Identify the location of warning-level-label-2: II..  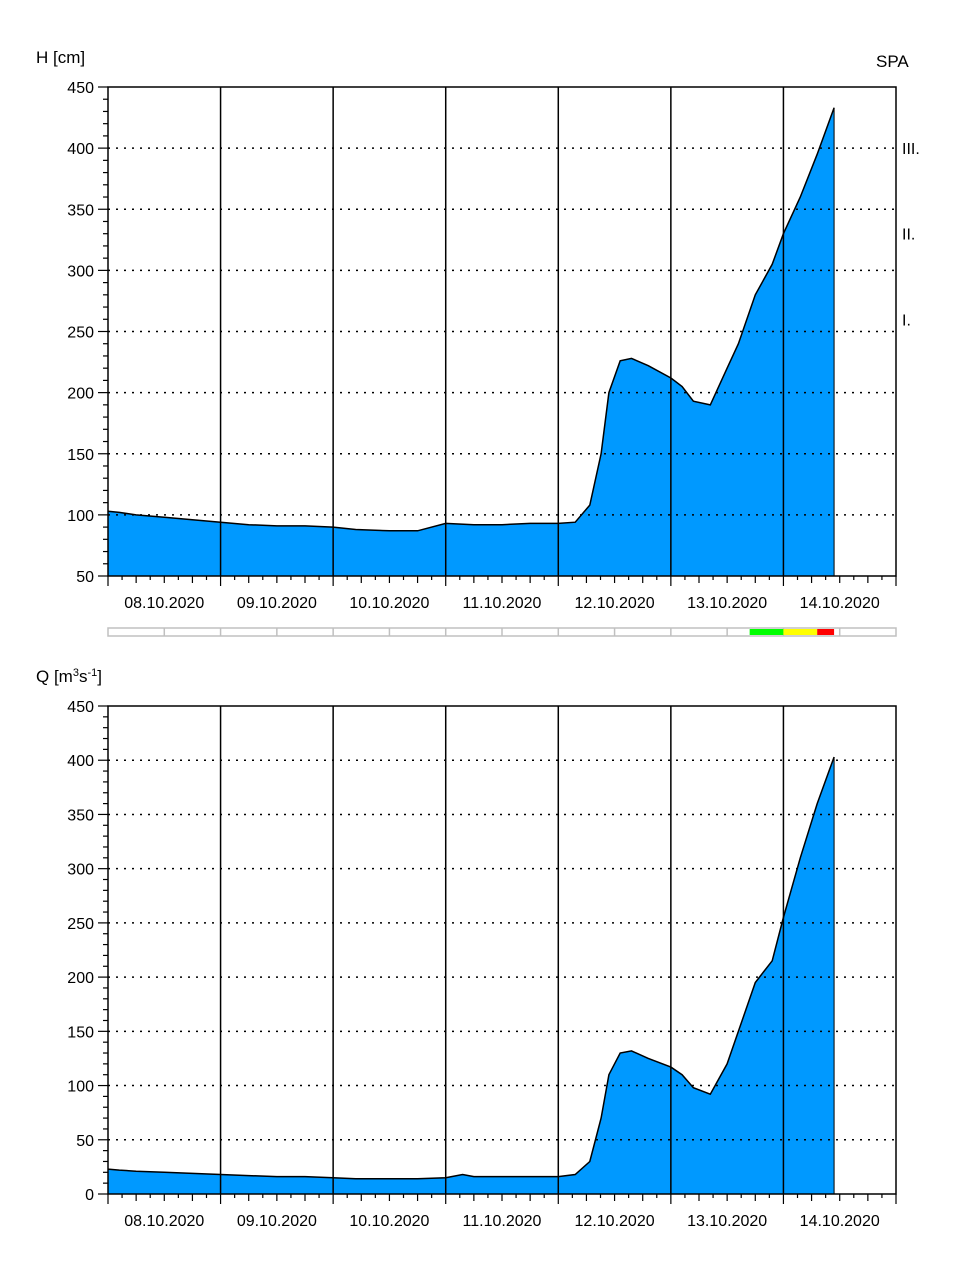
(908, 235).